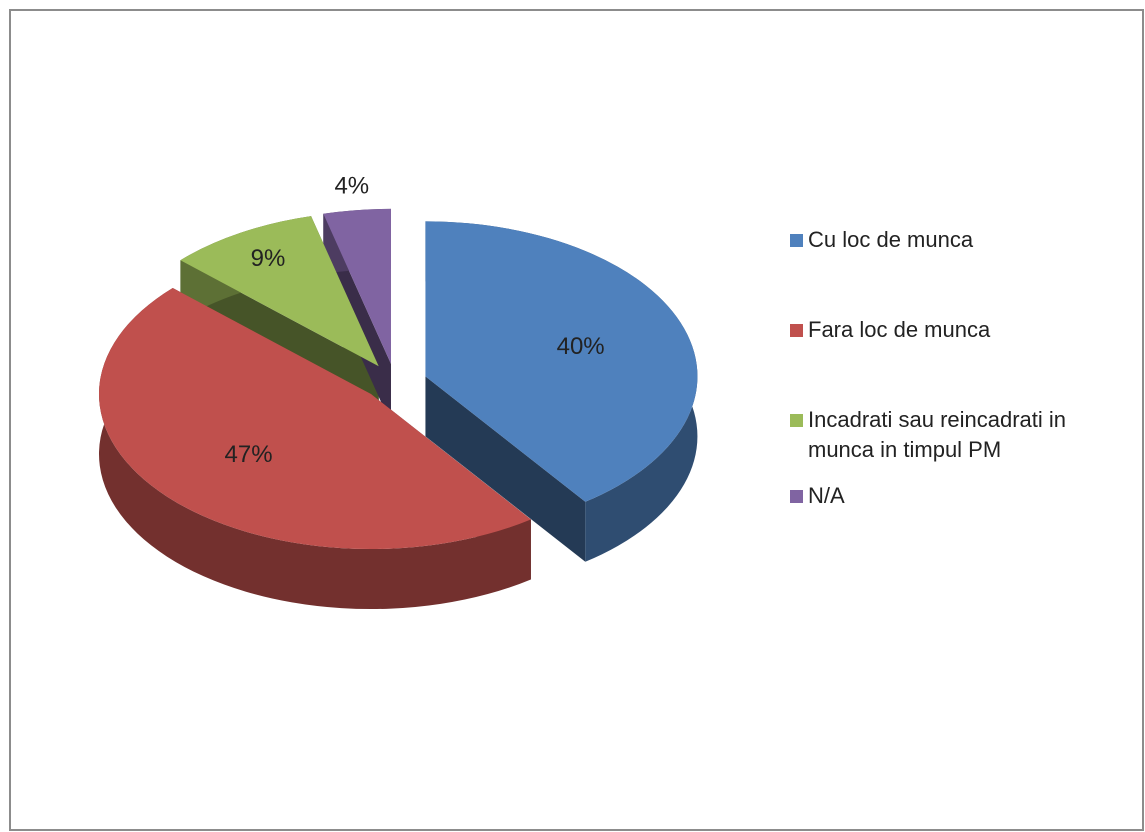 The width and height of the screenshot is (1145, 832). I want to click on legend-item: Cu loc de munca, so click(955, 240).